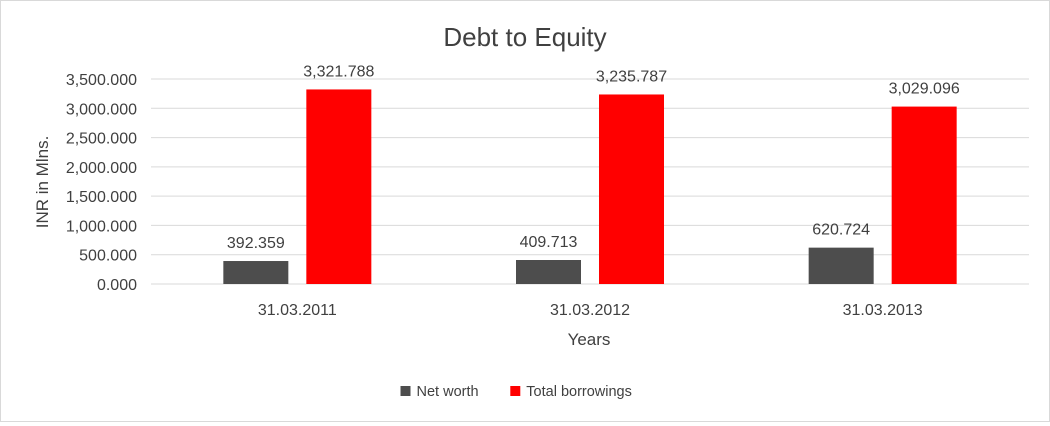  I want to click on bar-value-label: 3,235.787, so click(631, 76).